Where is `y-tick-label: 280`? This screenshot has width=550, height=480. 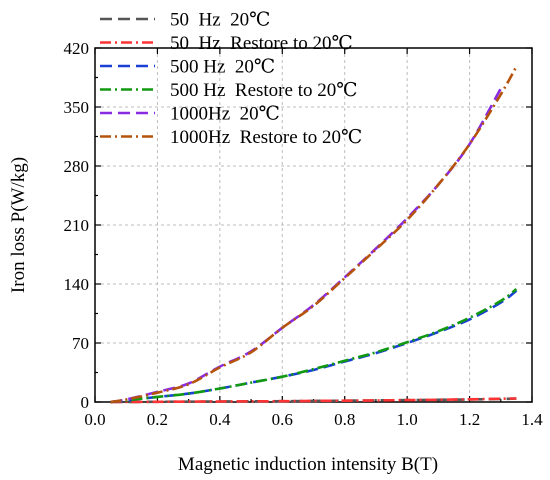
y-tick-label: 280 is located at coordinates (77, 166).